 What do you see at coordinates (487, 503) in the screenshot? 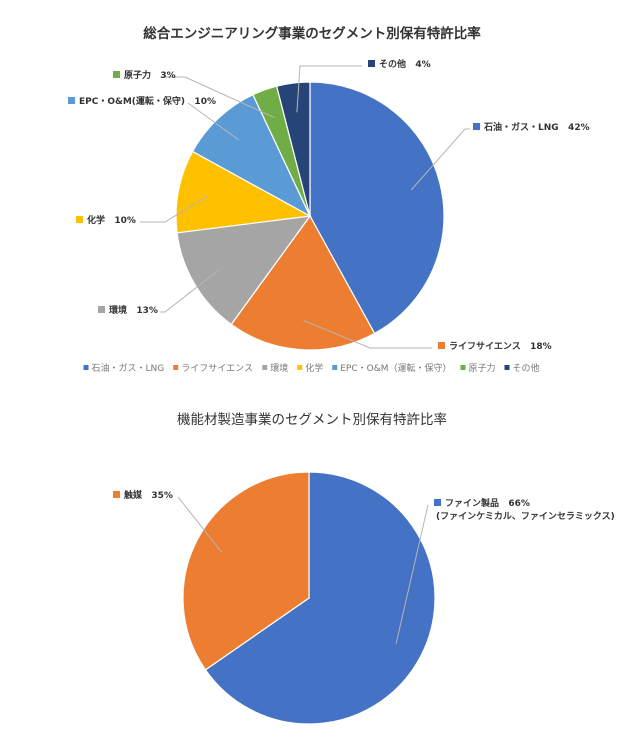
I see `data-label-text: ファイン製品 66%` at bounding box center [487, 503].